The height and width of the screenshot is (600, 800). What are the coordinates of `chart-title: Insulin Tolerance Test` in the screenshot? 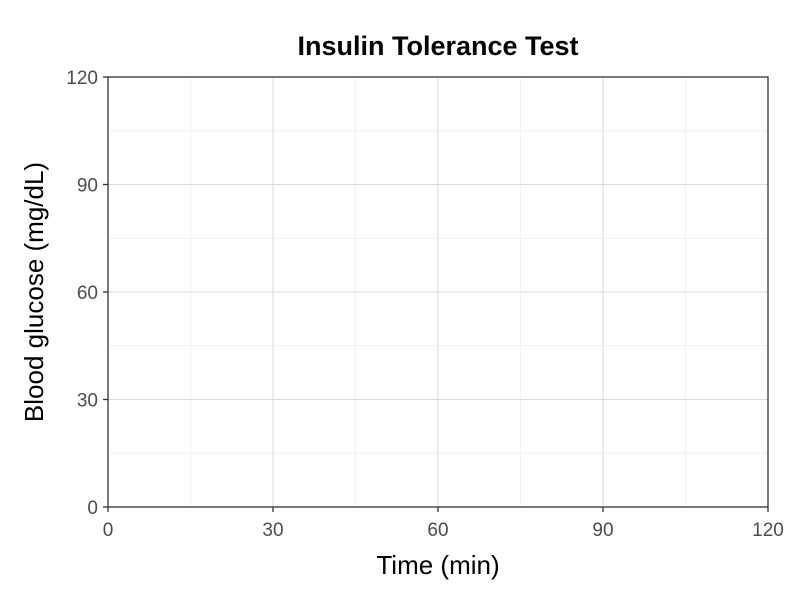 It's located at (437, 46).